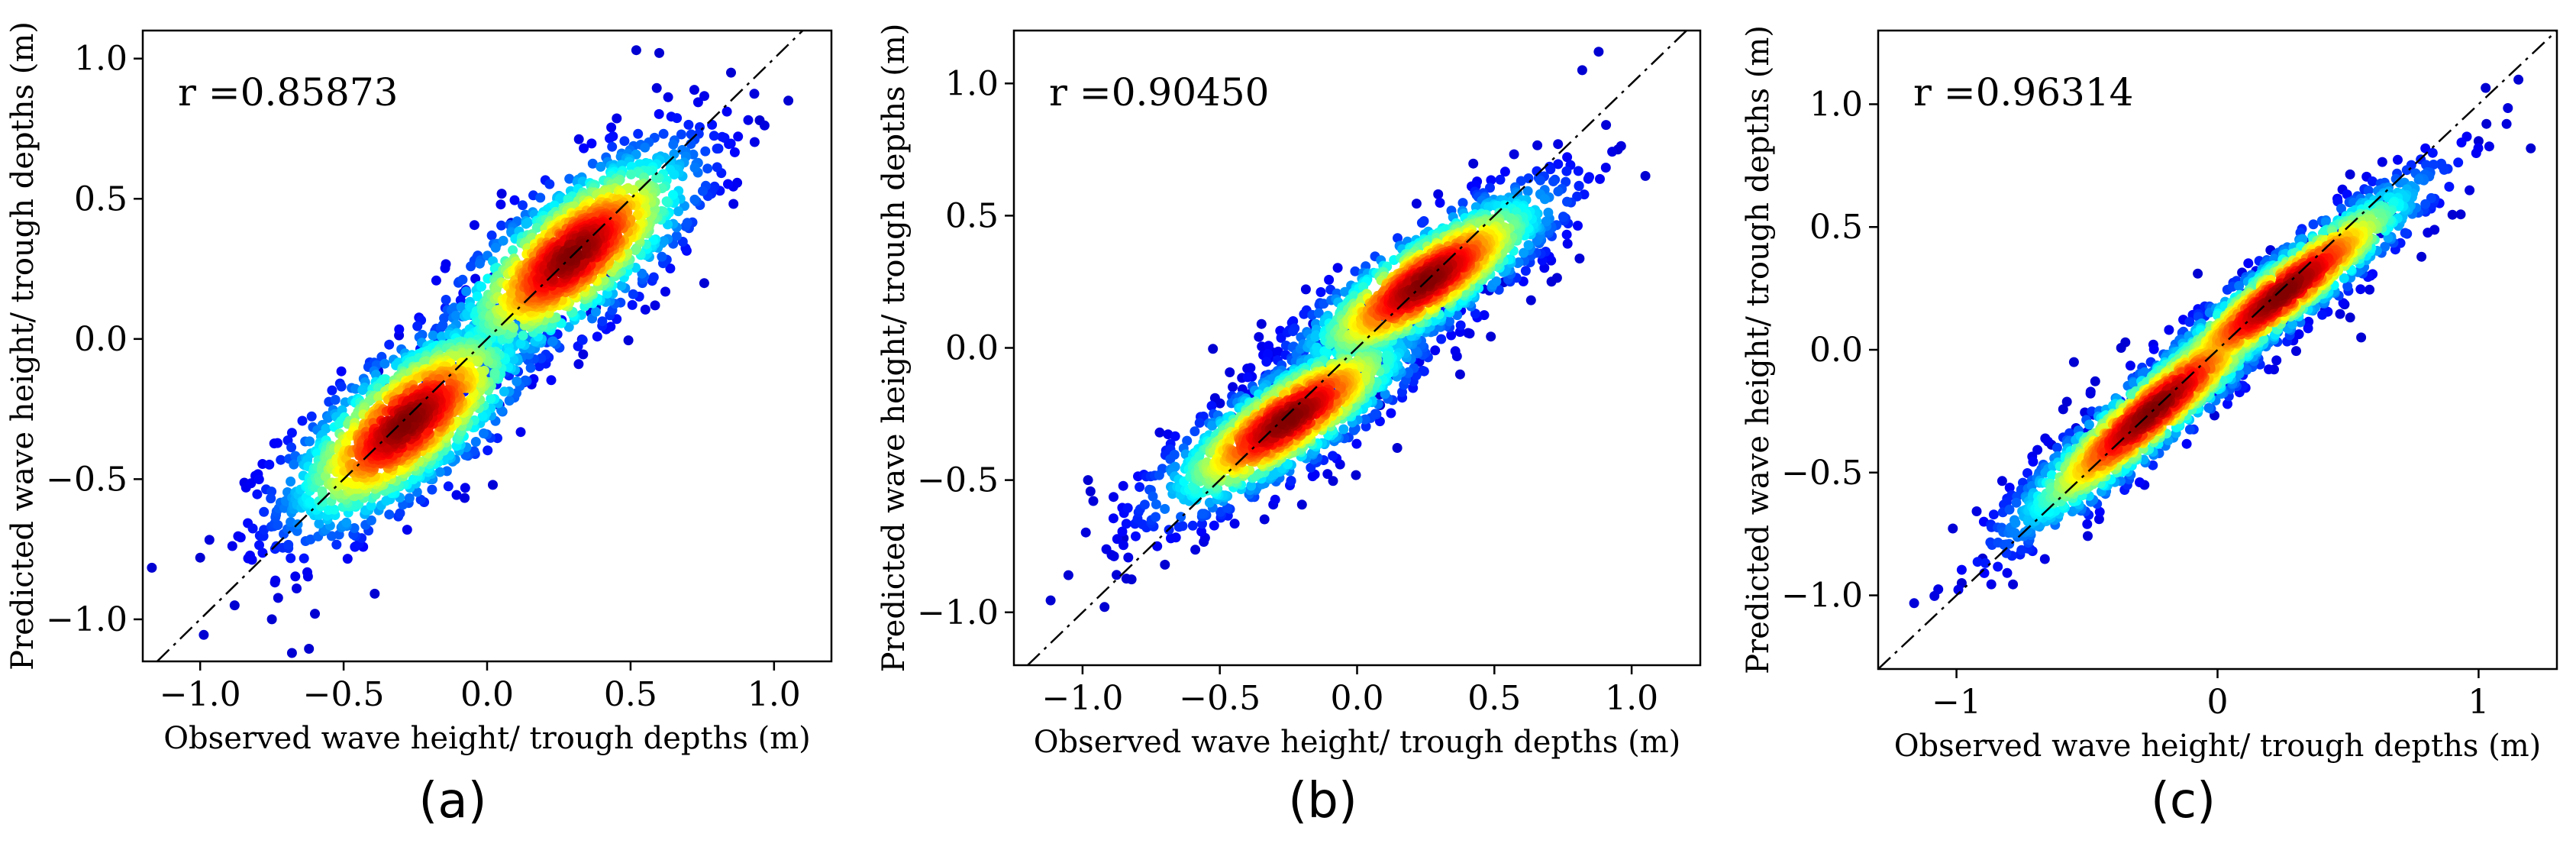 The height and width of the screenshot is (863, 2576). I want to click on x-tick-label: 1.0, so click(774, 694).